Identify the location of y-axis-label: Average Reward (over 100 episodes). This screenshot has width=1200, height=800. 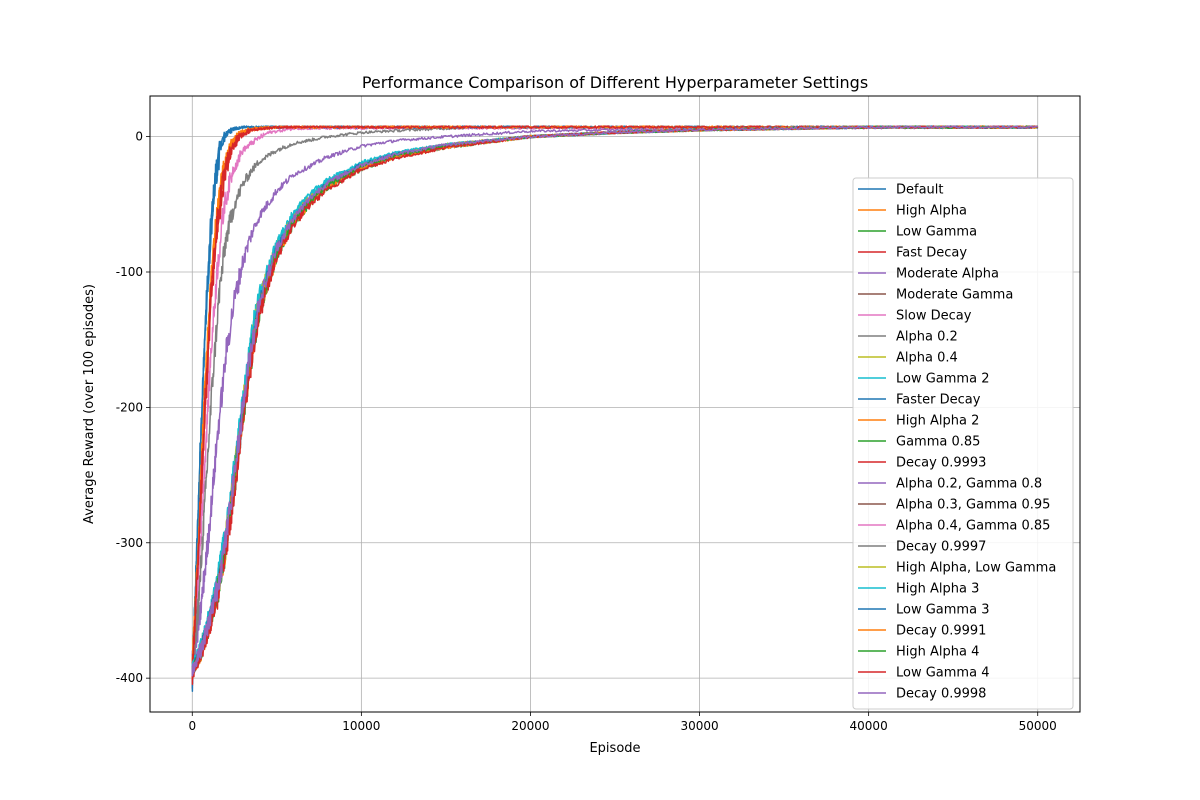
(89, 404).